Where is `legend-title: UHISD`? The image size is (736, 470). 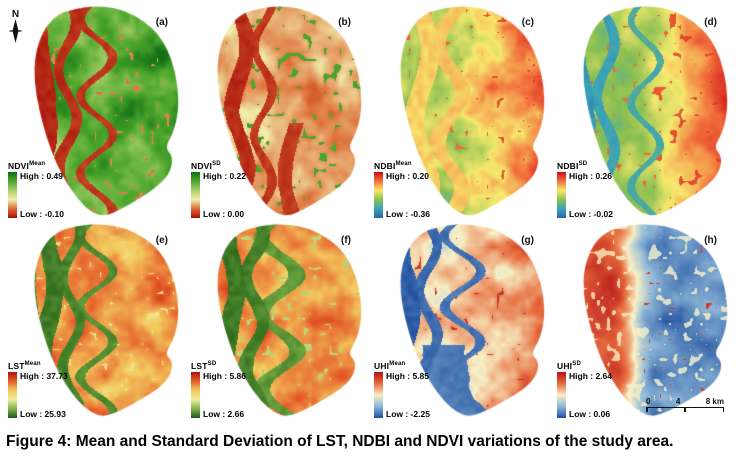
legend-title: UHISD is located at coordinates (569, 366).